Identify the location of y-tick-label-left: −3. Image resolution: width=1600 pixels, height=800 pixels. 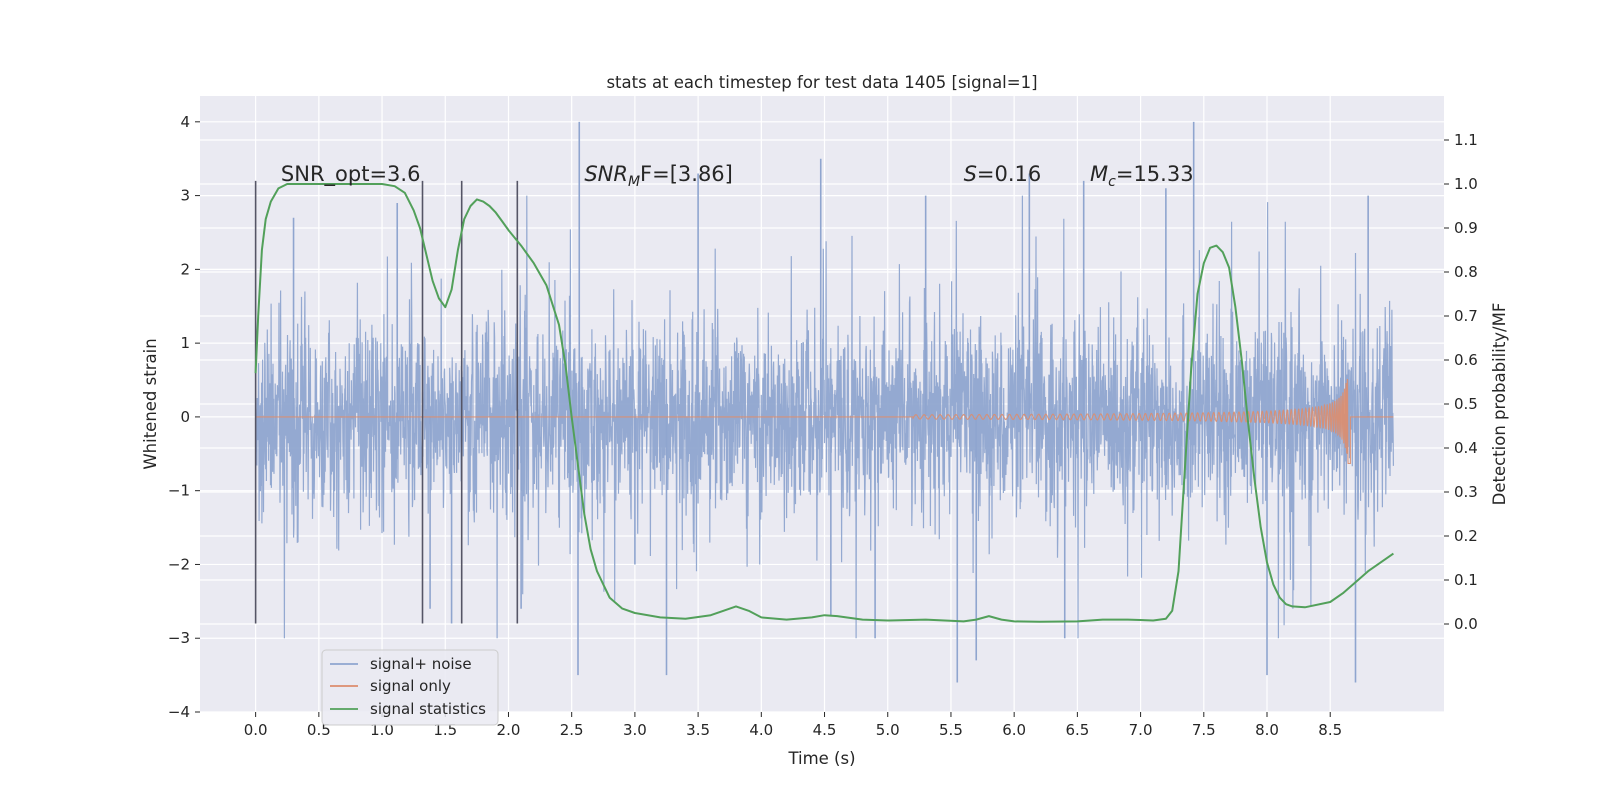
(179, 638).